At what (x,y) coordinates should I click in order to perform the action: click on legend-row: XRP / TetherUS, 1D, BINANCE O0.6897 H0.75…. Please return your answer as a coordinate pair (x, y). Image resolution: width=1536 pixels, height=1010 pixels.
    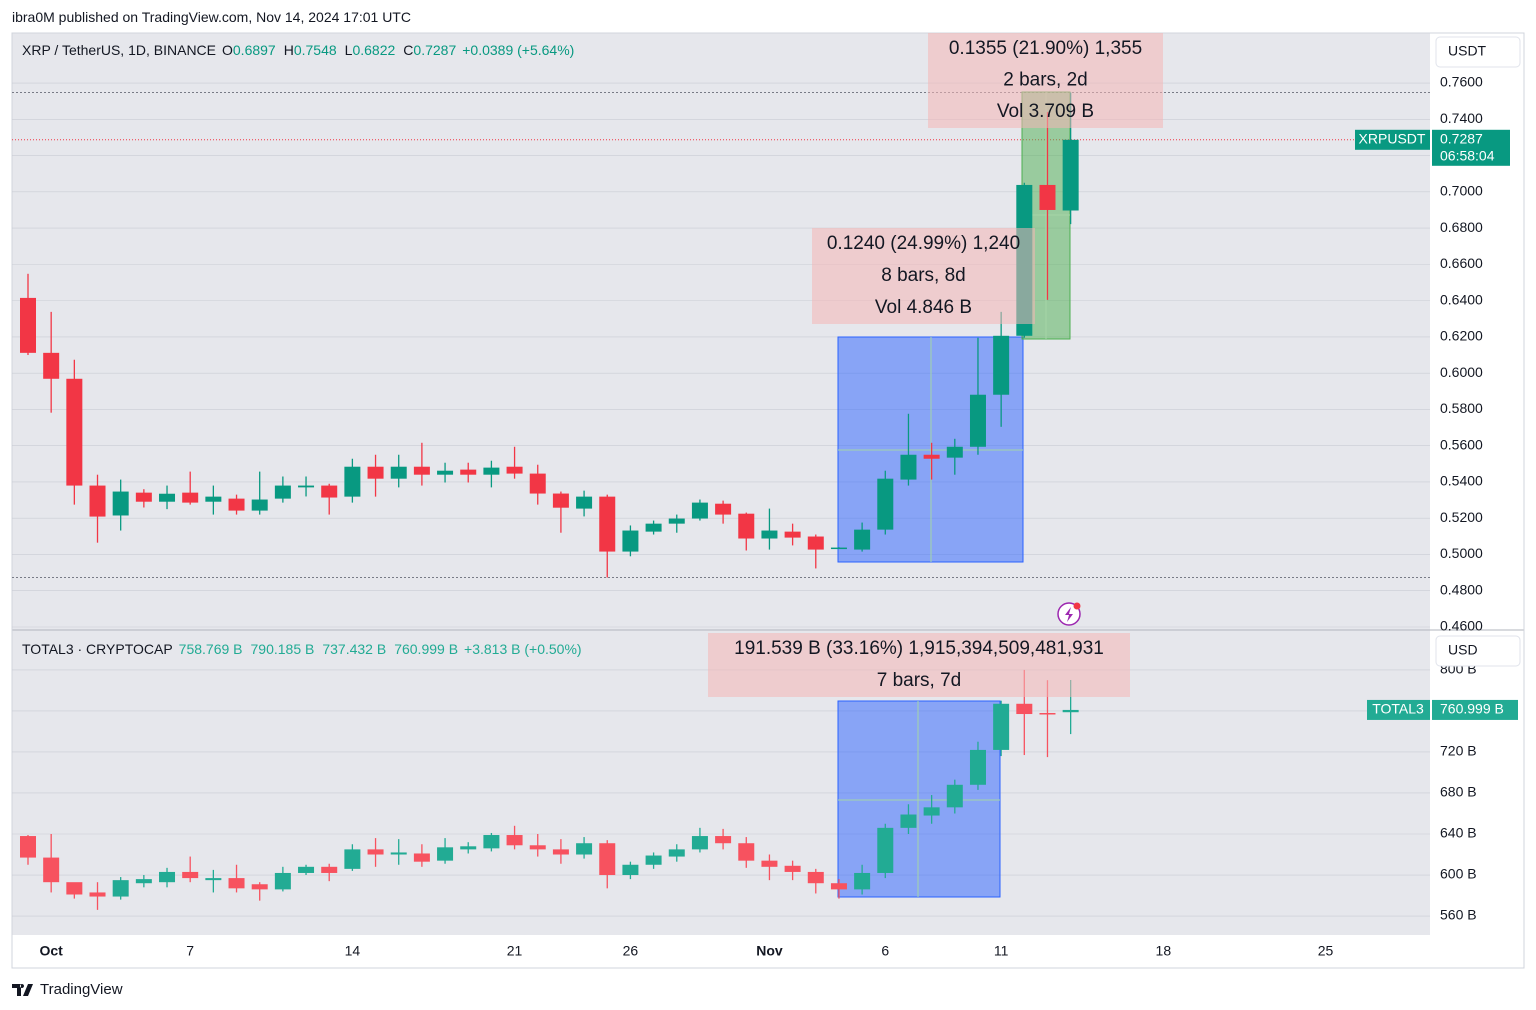
    Looking at the image, I should click on (298, 50).